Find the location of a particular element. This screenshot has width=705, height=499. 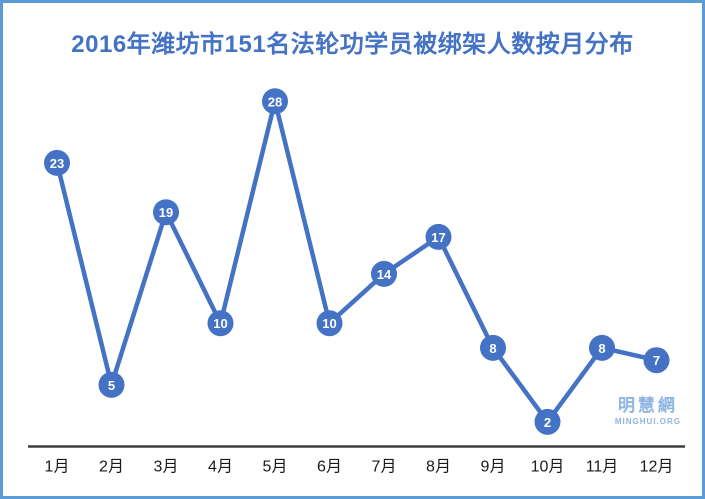

x-axis-tick-label: 10月 is located at coordinates (548, 467).